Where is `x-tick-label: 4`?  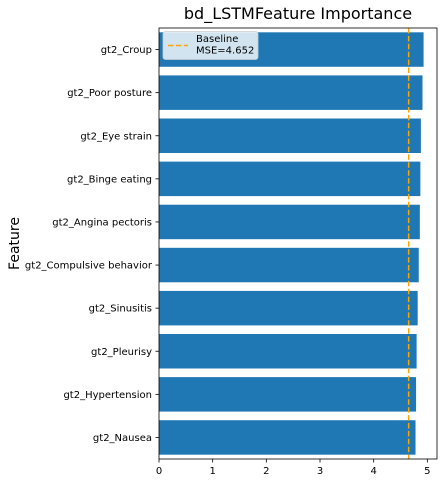 x-tick-label: 4 is located at coordinates (373, 471).